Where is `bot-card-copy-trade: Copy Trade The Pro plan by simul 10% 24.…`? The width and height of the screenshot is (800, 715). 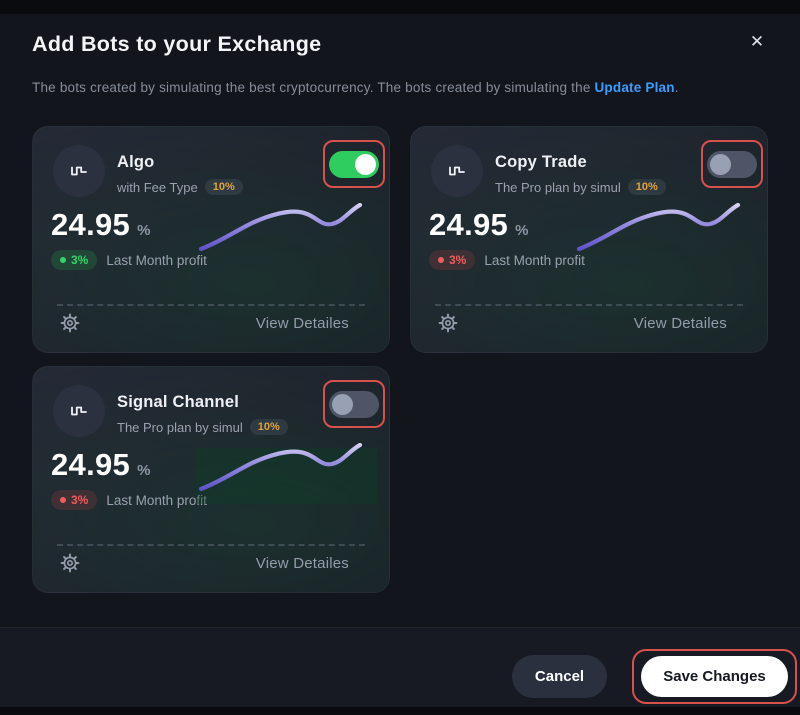 bot-card-copy-trade: Copy Trade The Pro plan by simul 10% 24.… is located at coordinates (589, 239).